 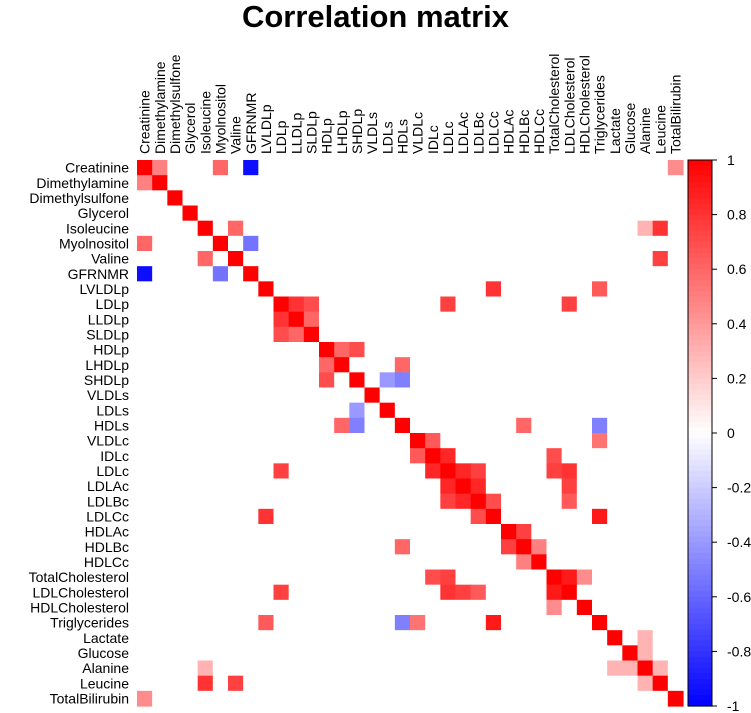 I want to click on chart-title: Correlation matrix, so click(x=375, y=17).